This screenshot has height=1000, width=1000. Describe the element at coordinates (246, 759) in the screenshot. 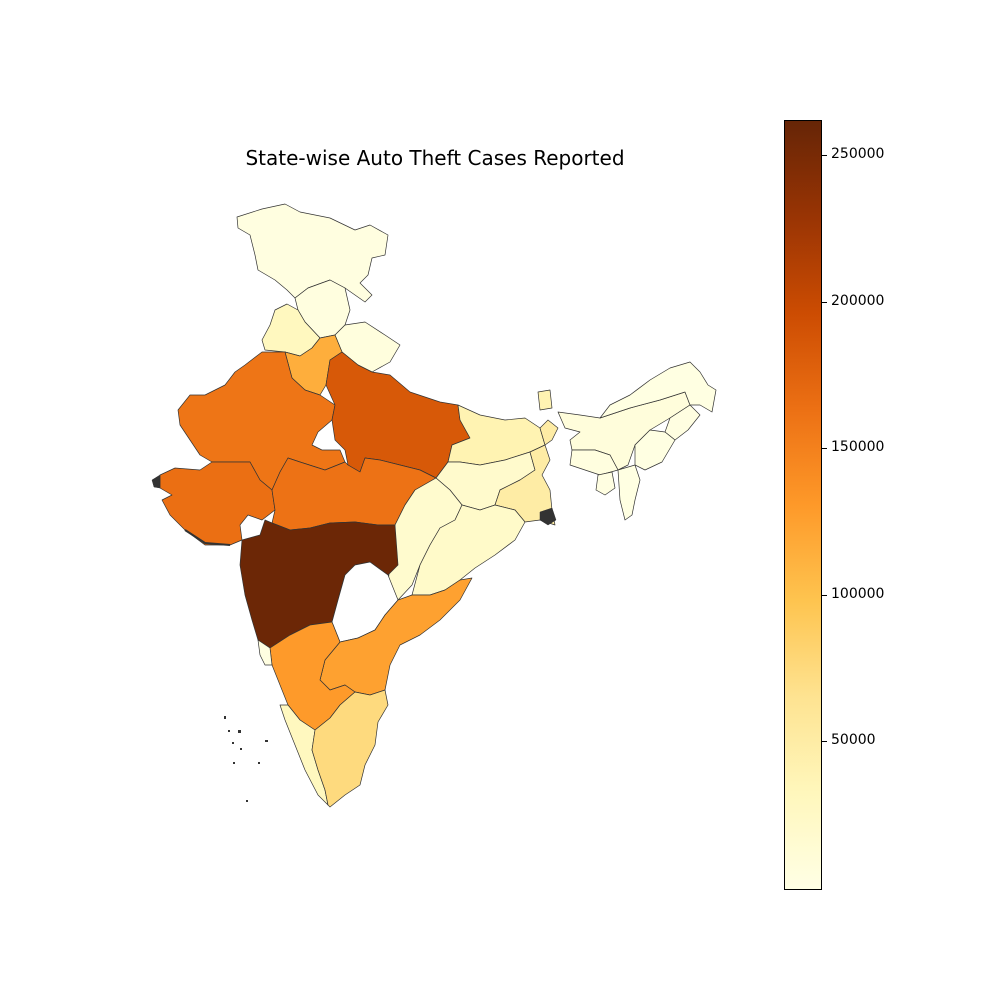

I see `lakshadweep-islands` at that location.